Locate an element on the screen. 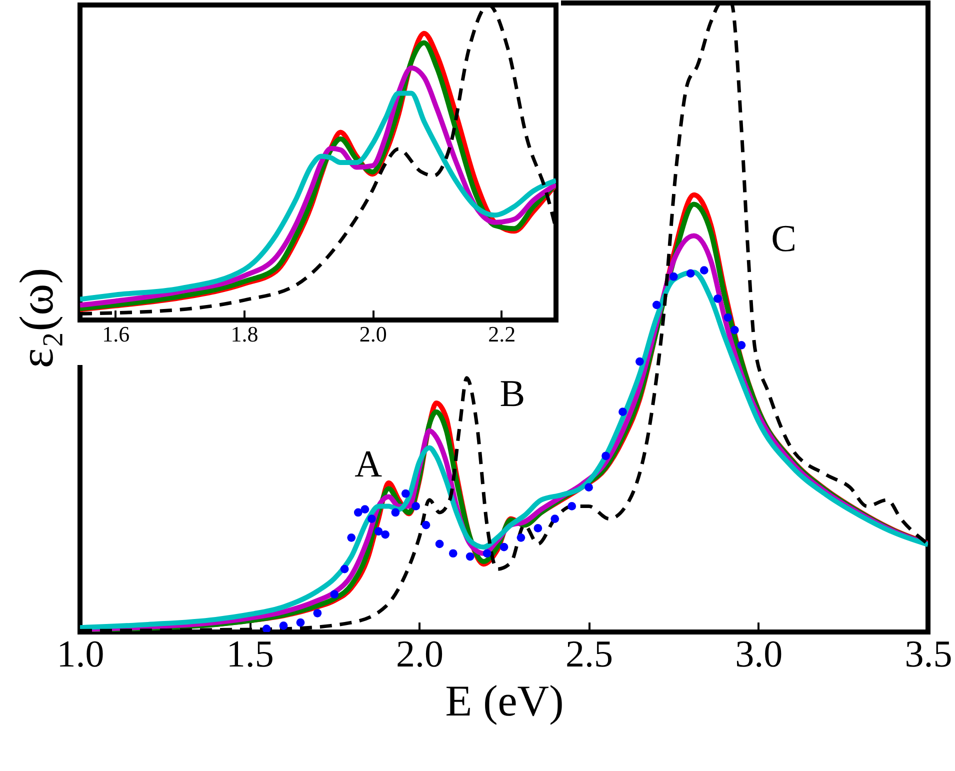  x-tick-label: 1.6 is located at coordinates (116, 334).